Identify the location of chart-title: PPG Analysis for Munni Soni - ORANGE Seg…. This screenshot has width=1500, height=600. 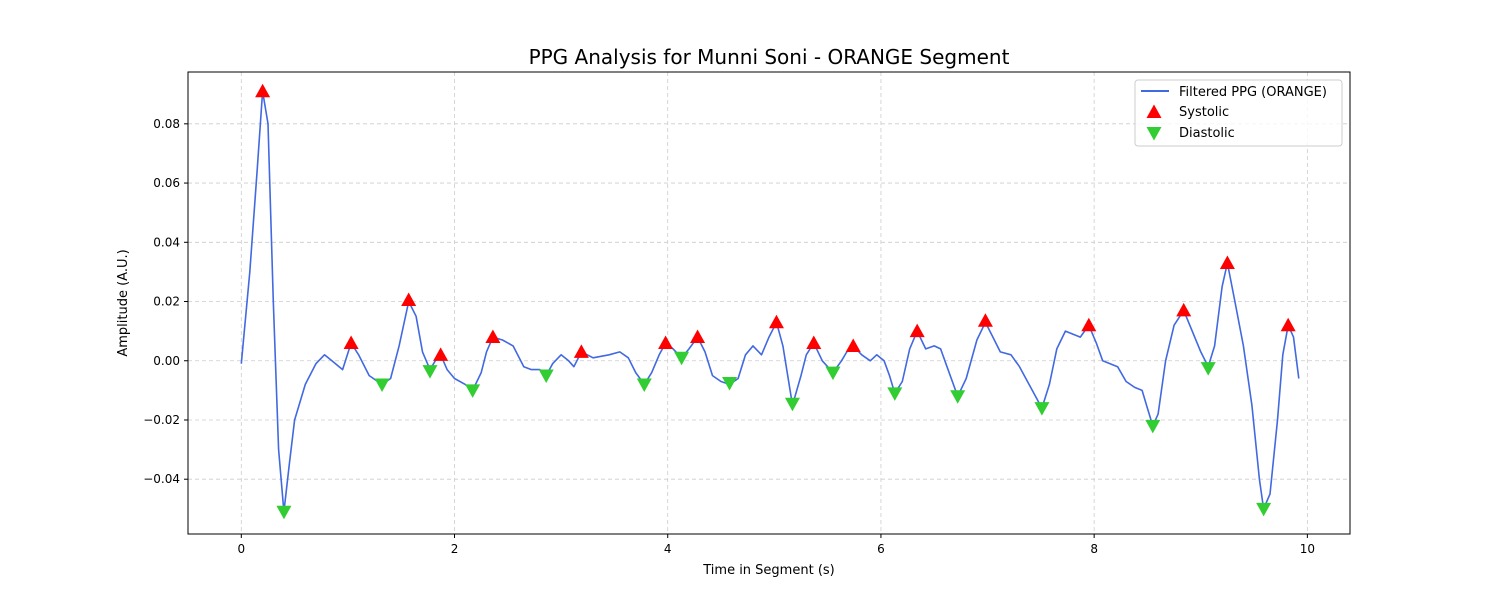
(769, 57).